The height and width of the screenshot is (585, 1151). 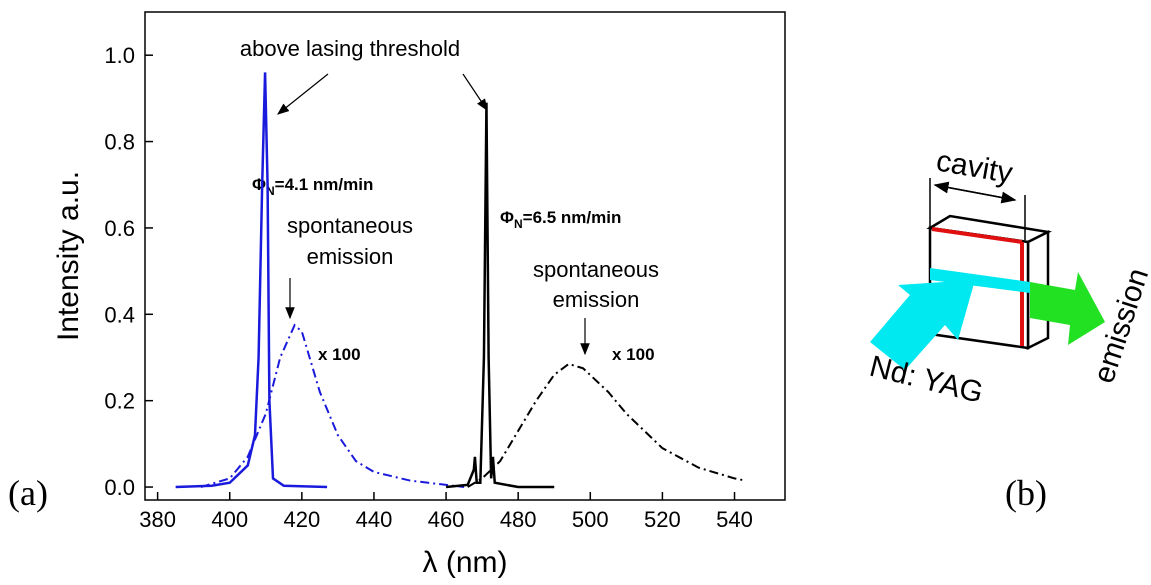 What do you see at coordinates (28, 493) in the screenshot?
I see `panel-label: (a)` at bounding box center [28, 493].